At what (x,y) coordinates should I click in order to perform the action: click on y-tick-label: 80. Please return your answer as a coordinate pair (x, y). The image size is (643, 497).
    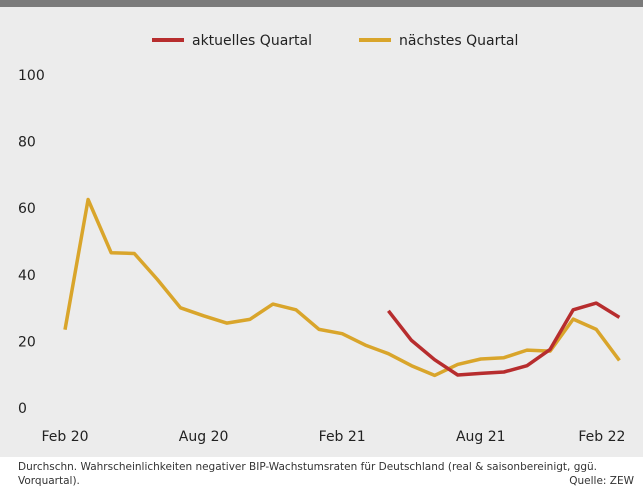
    Looking at the image, I should click on (27, 143).